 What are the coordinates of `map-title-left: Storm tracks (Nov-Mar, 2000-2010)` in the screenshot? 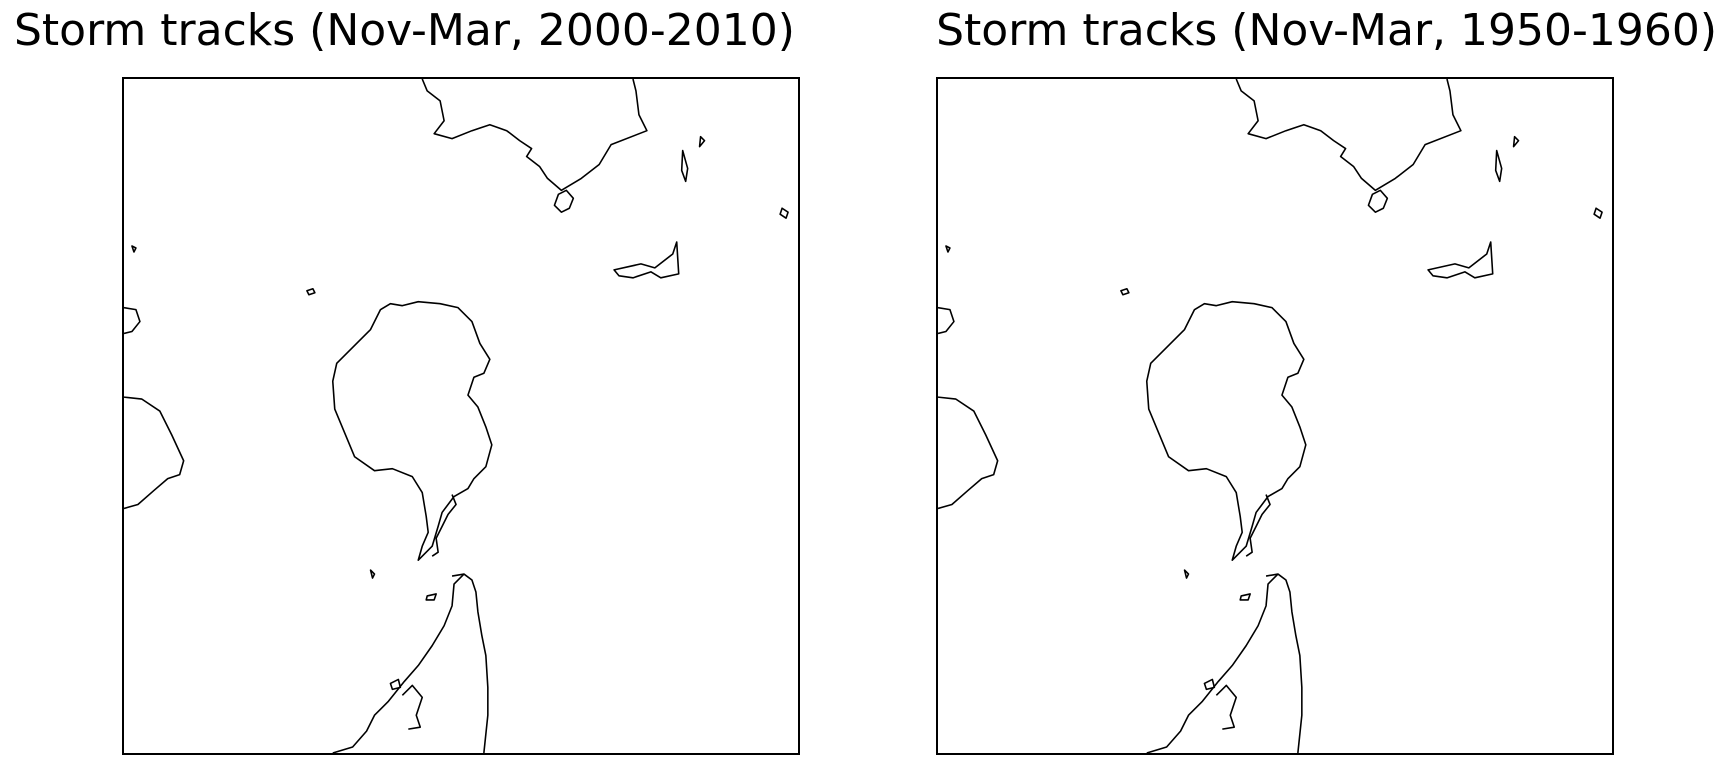 It's located at (404, 30).